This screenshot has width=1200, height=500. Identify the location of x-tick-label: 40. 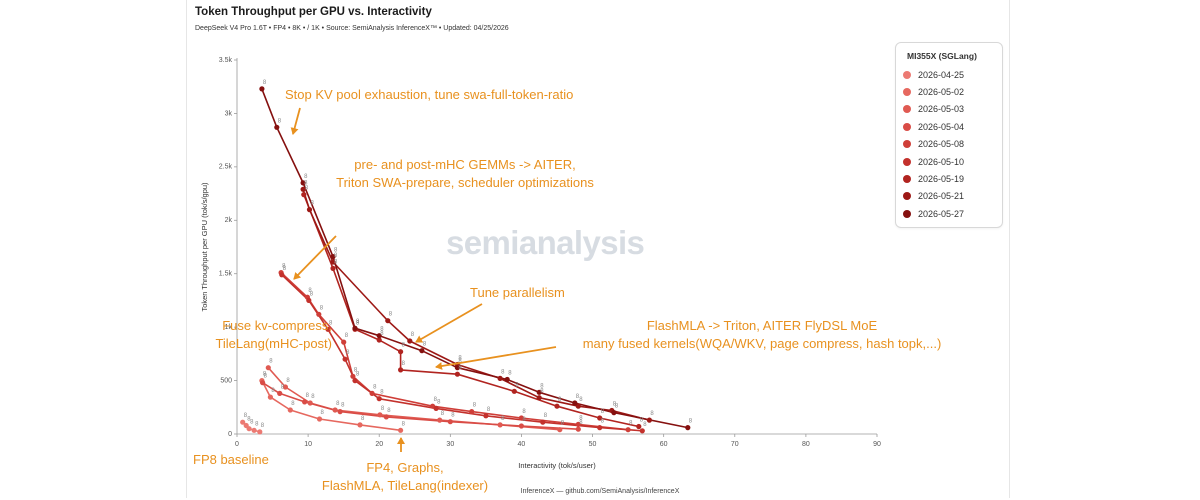
(522, 444).